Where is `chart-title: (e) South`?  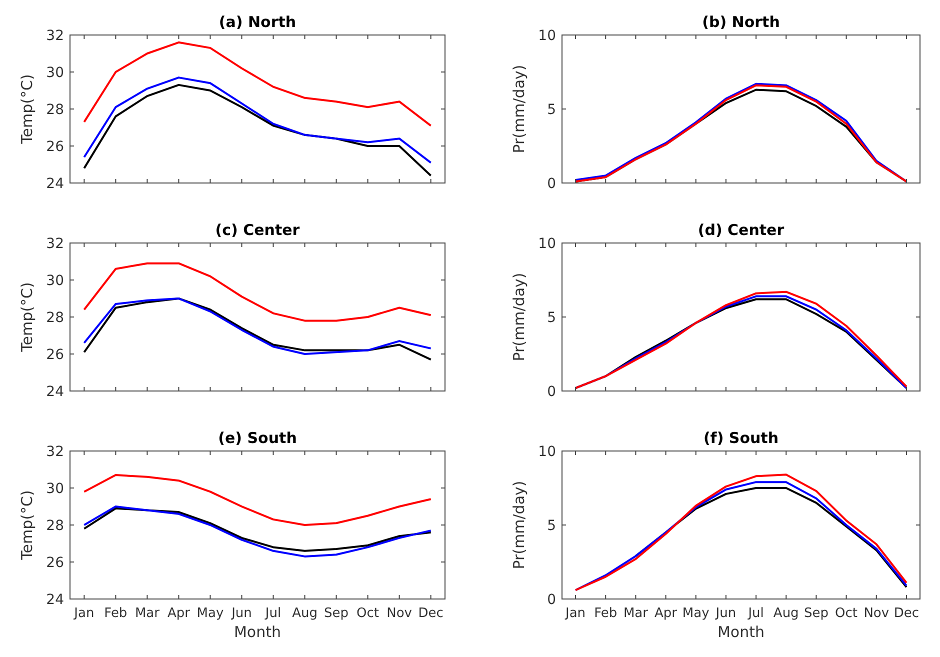 chart-title: (e) South is located at coordinates (257, 438).